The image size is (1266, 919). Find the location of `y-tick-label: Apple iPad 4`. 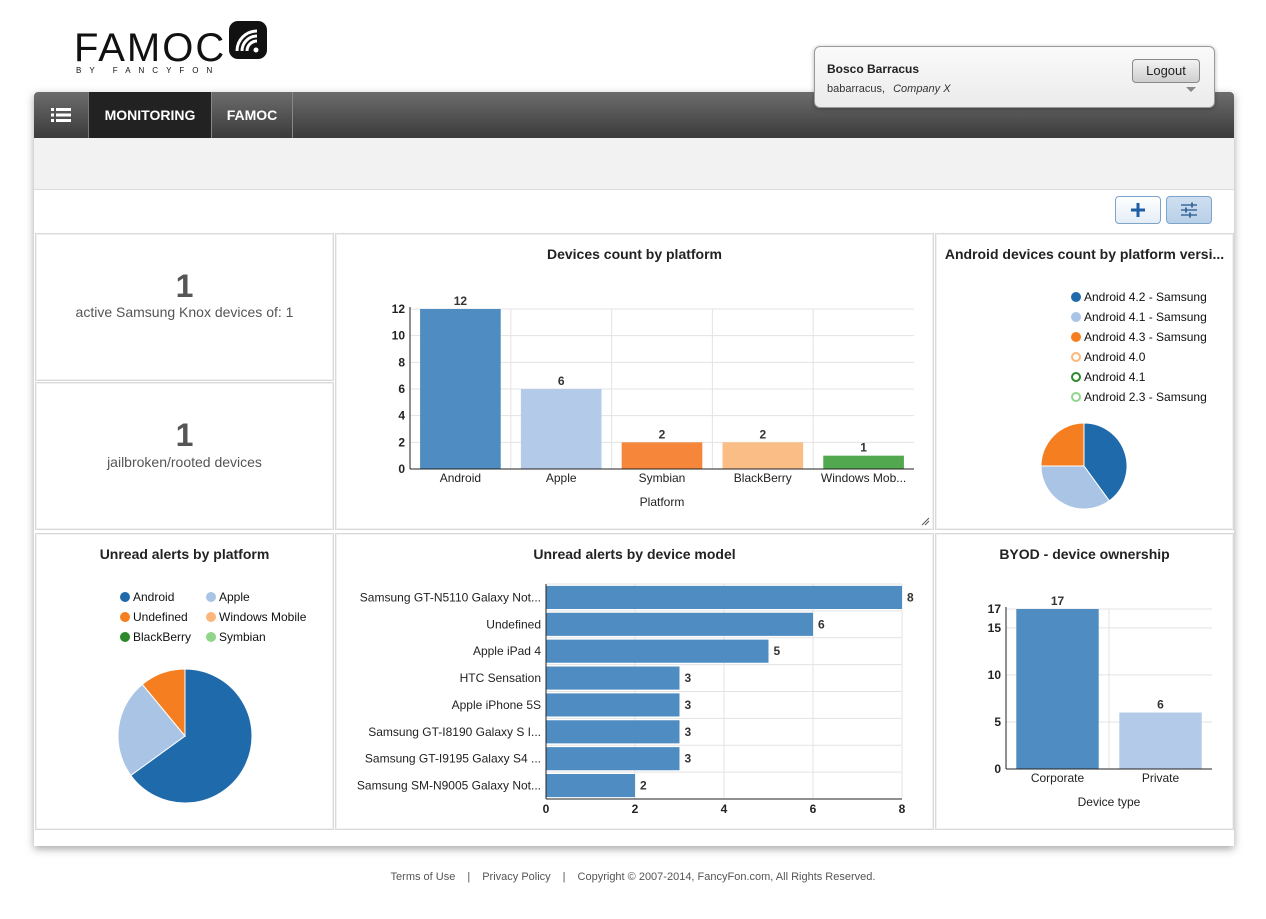

y-tick-label: Apple iPad 4 is located at coordinates (507, 651).